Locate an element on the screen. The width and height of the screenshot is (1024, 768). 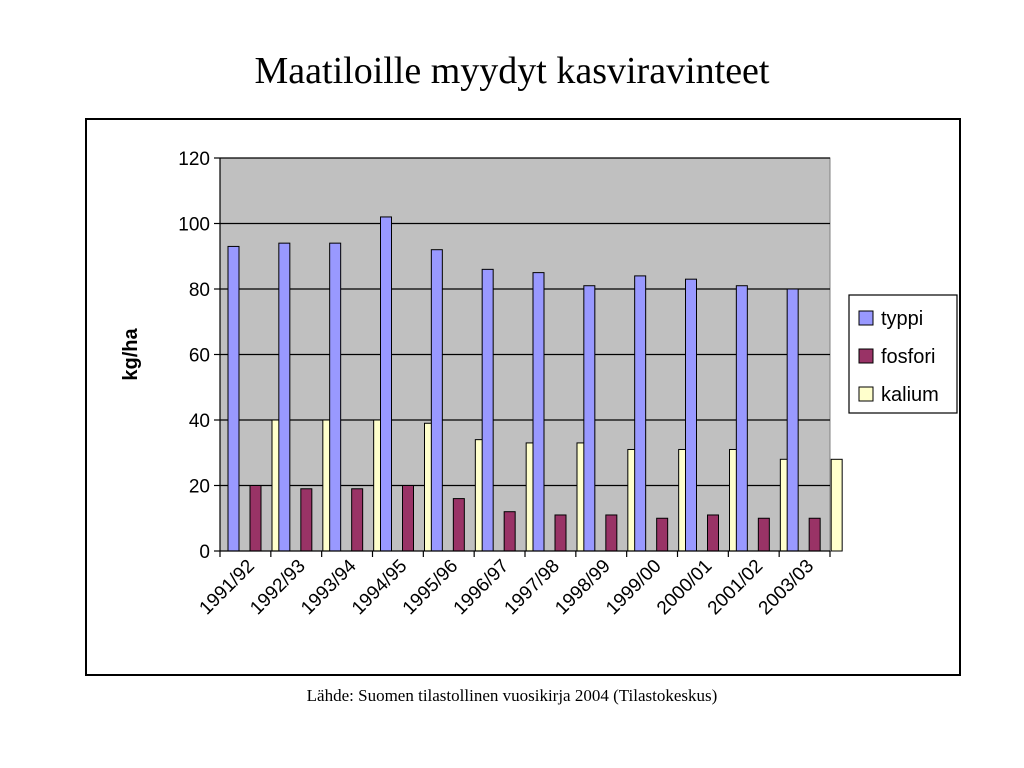
x-tick-label: 2000/01 is located at coordinates (684, 587).